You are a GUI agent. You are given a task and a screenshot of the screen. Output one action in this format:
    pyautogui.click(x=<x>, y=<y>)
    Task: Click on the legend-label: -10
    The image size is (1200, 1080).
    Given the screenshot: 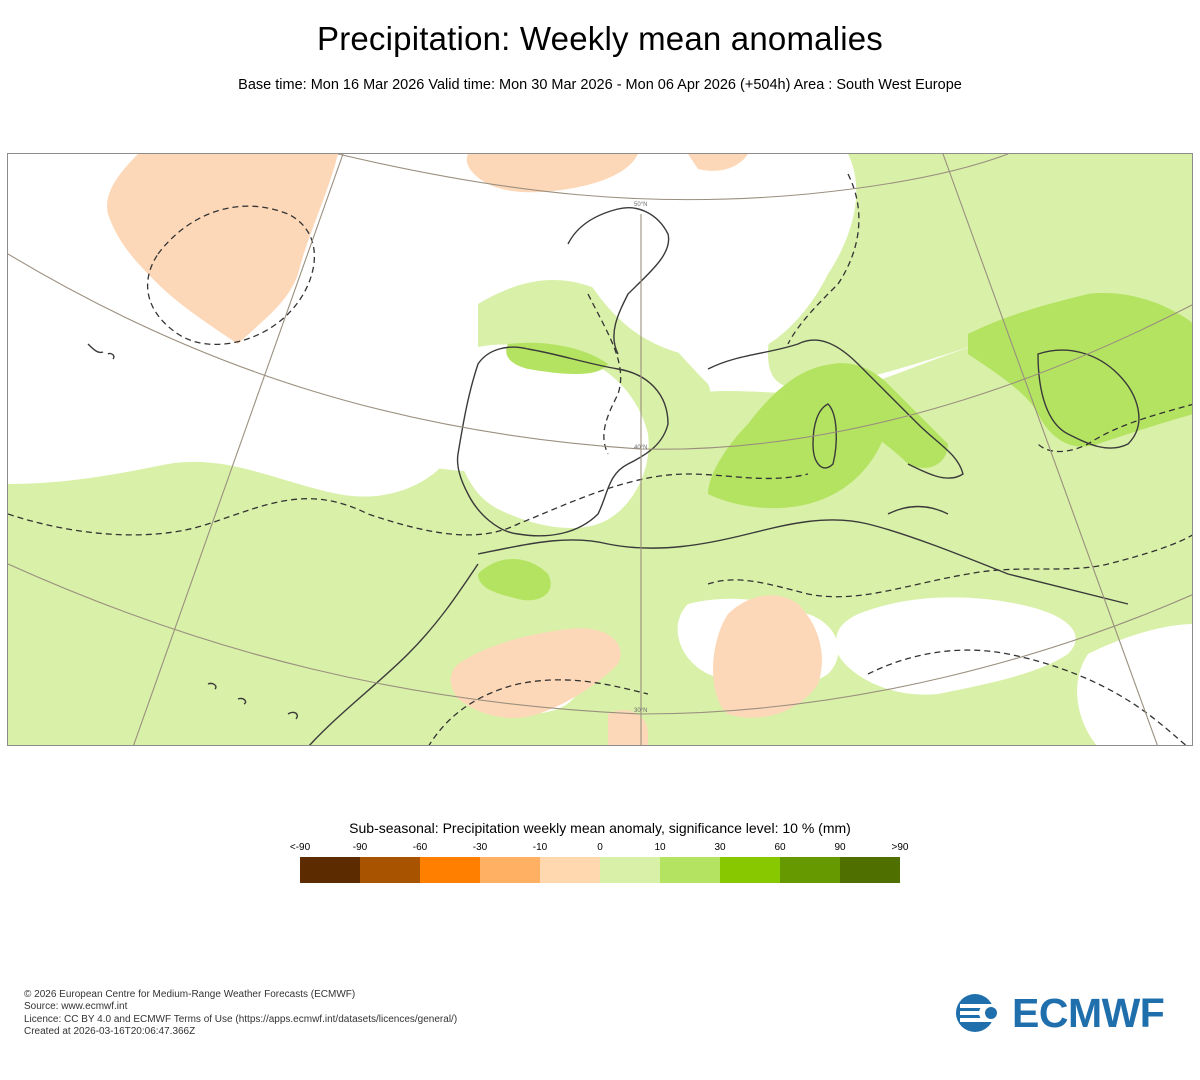 What is the action you would take?
    pyautogui.click(x=540, y=847)
    